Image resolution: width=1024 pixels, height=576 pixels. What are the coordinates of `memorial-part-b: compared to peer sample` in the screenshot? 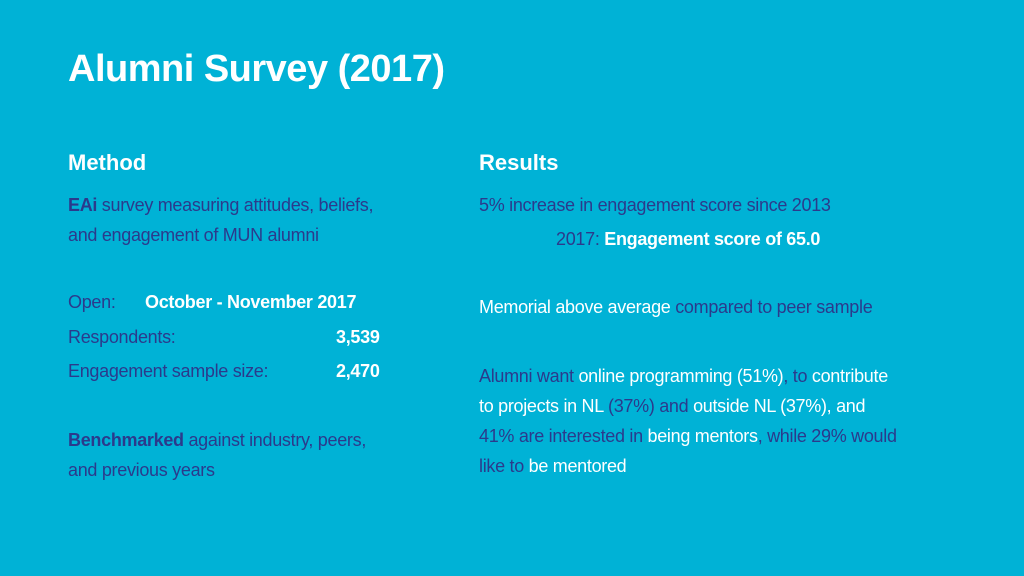 It's located at (774, 307).